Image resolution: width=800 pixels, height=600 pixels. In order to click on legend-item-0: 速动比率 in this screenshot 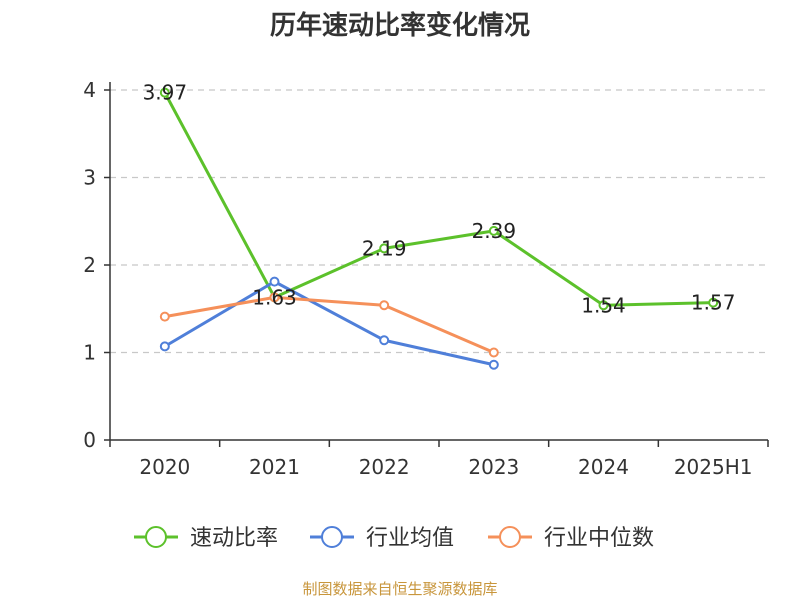, I will do `click(206, 538)`.